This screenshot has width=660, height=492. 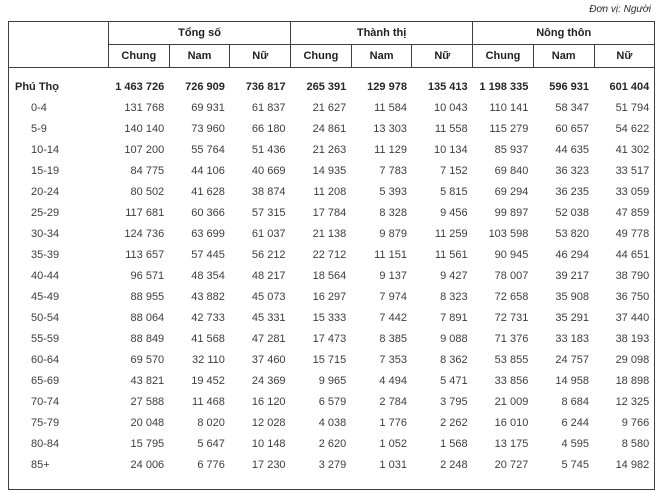 What do you see at coordinates (620, 9) in the screenshot?
I see `unit-note: Đơn vị: Người` at bounding box center [620, 9].